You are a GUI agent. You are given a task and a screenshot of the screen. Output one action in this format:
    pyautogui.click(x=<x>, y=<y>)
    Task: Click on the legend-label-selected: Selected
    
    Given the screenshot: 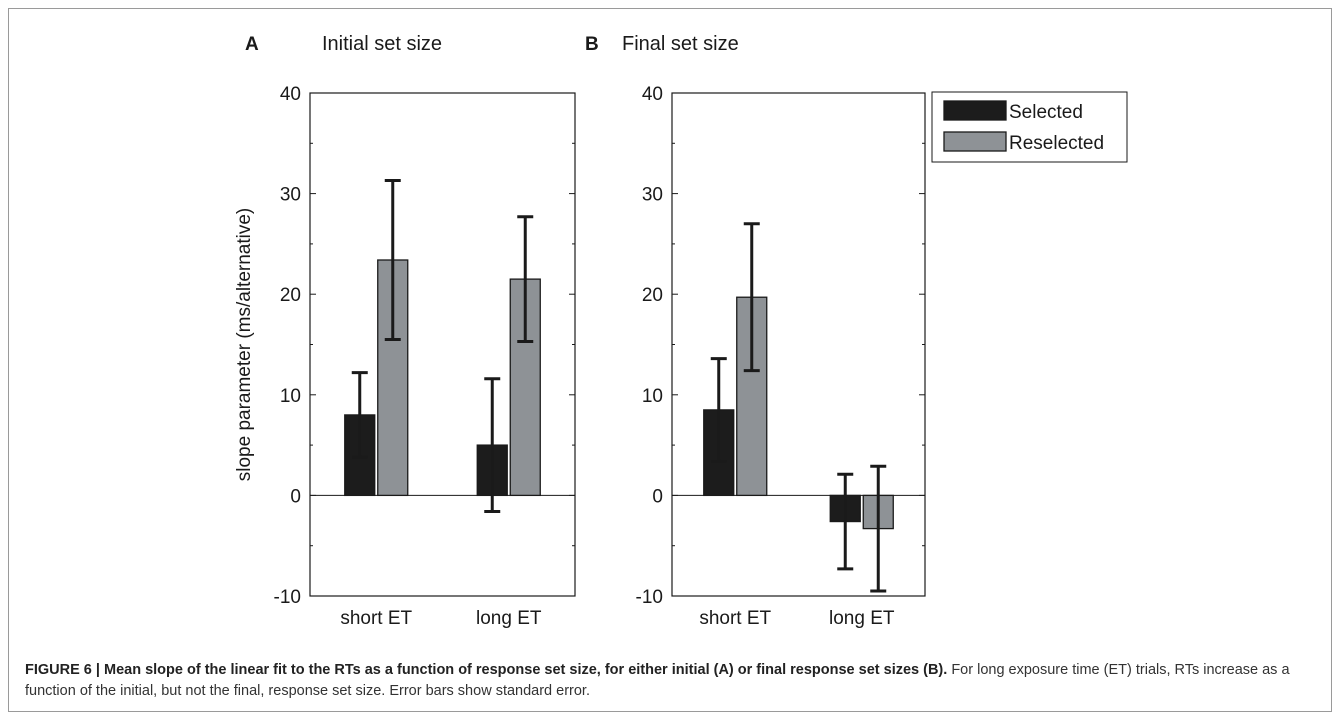 What is the action you would take?
    pyautogui.click(x=1046, y=112)
    